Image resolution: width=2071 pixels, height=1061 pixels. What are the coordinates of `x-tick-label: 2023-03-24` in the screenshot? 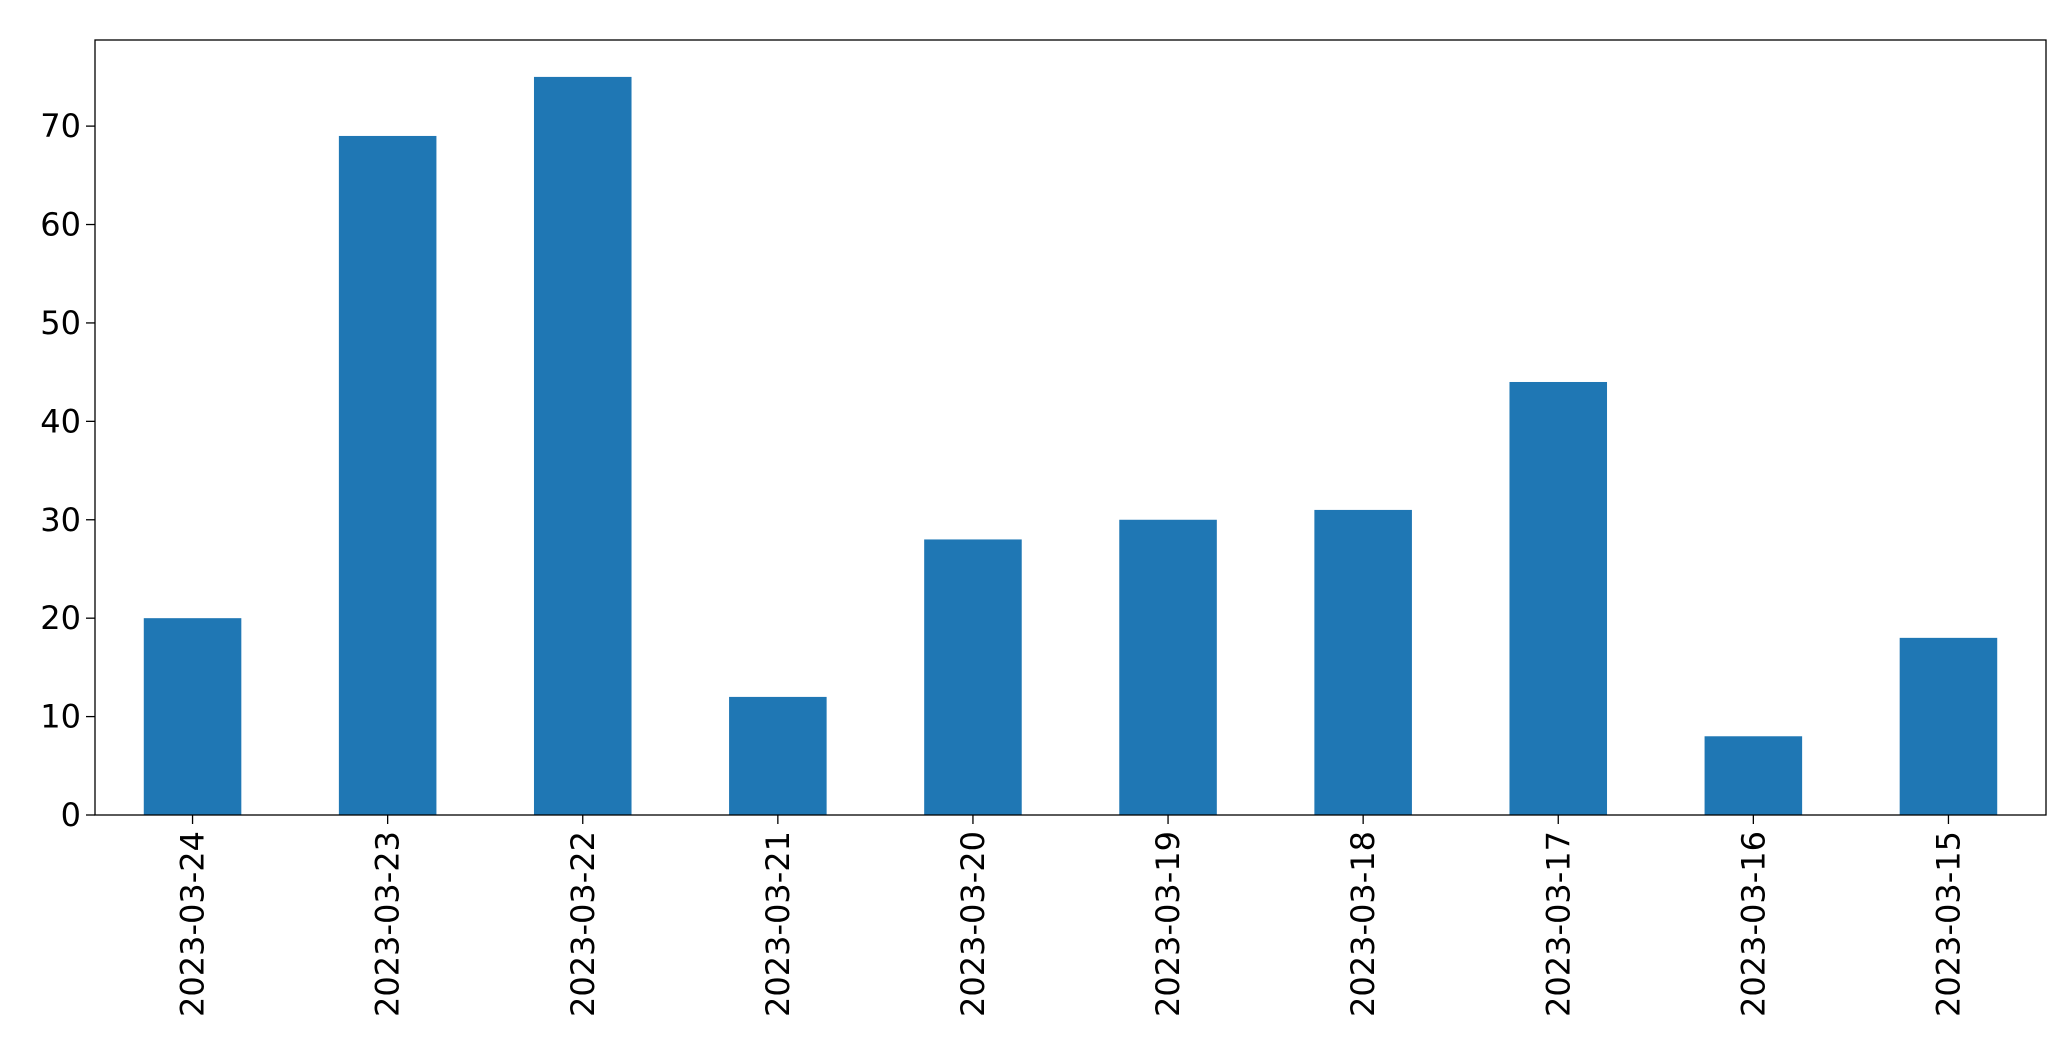 It's located at (193, 924).